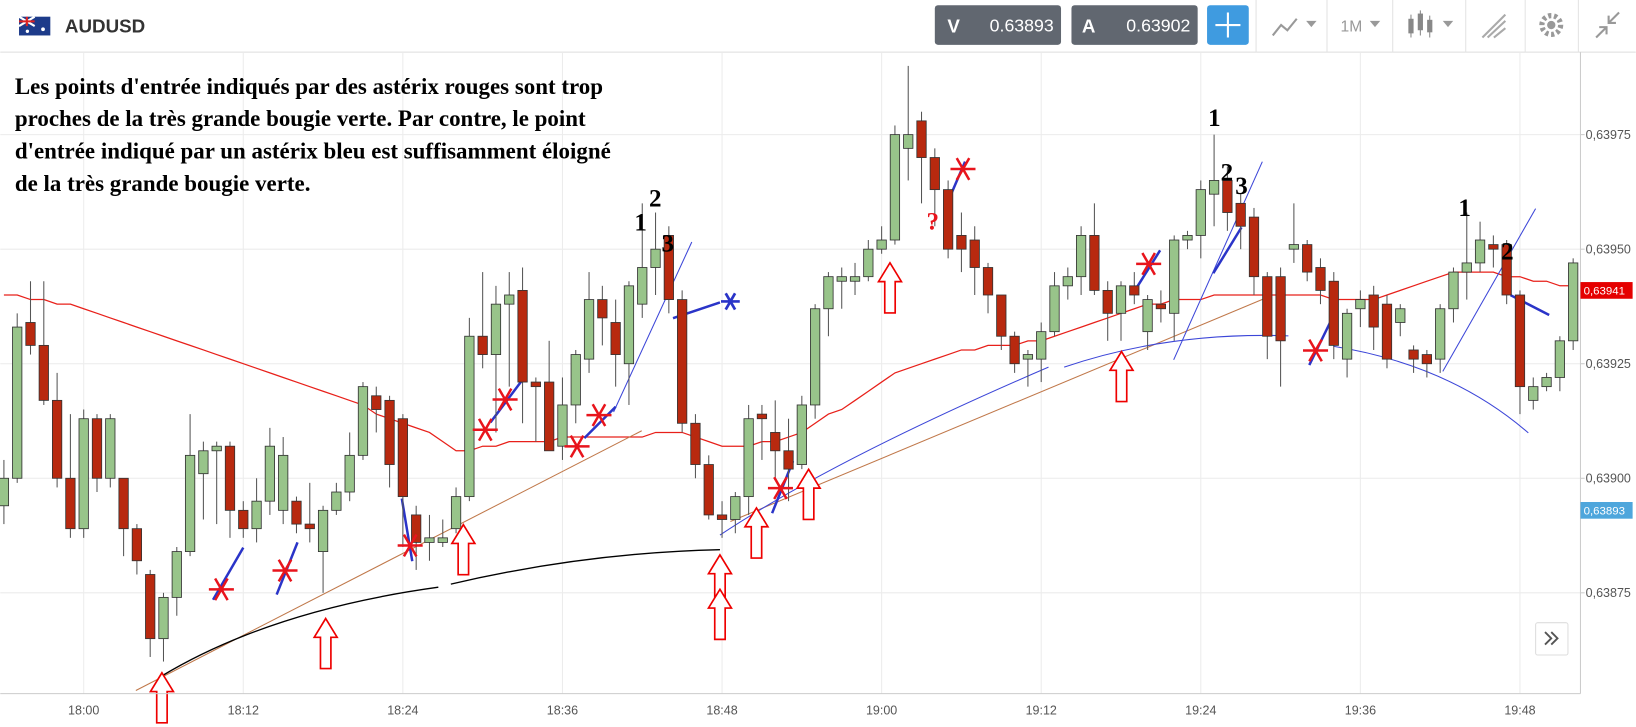  What do you see at coordinates (1158, 25) in the screenshot?
I see `ask-price: 0.63902` at bounding box center [1158, 25].